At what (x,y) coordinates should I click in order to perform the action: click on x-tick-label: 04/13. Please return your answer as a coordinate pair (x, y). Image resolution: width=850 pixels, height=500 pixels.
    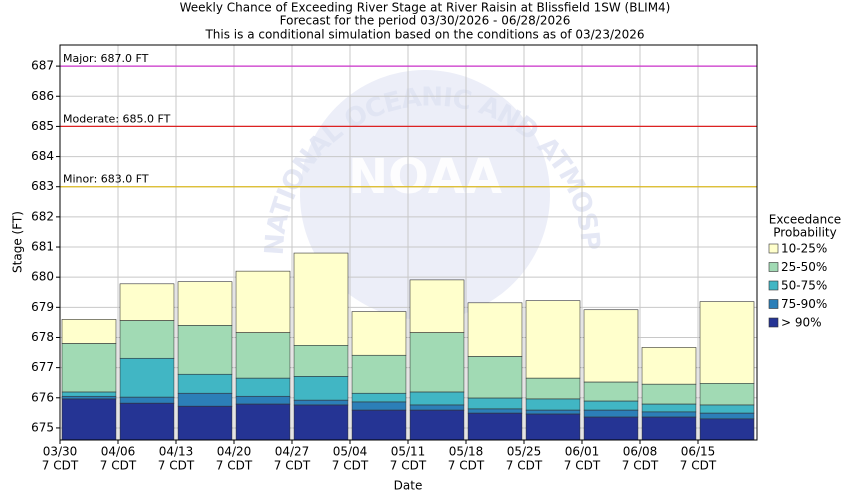
    Looking at the image, I should click on (176, 452).